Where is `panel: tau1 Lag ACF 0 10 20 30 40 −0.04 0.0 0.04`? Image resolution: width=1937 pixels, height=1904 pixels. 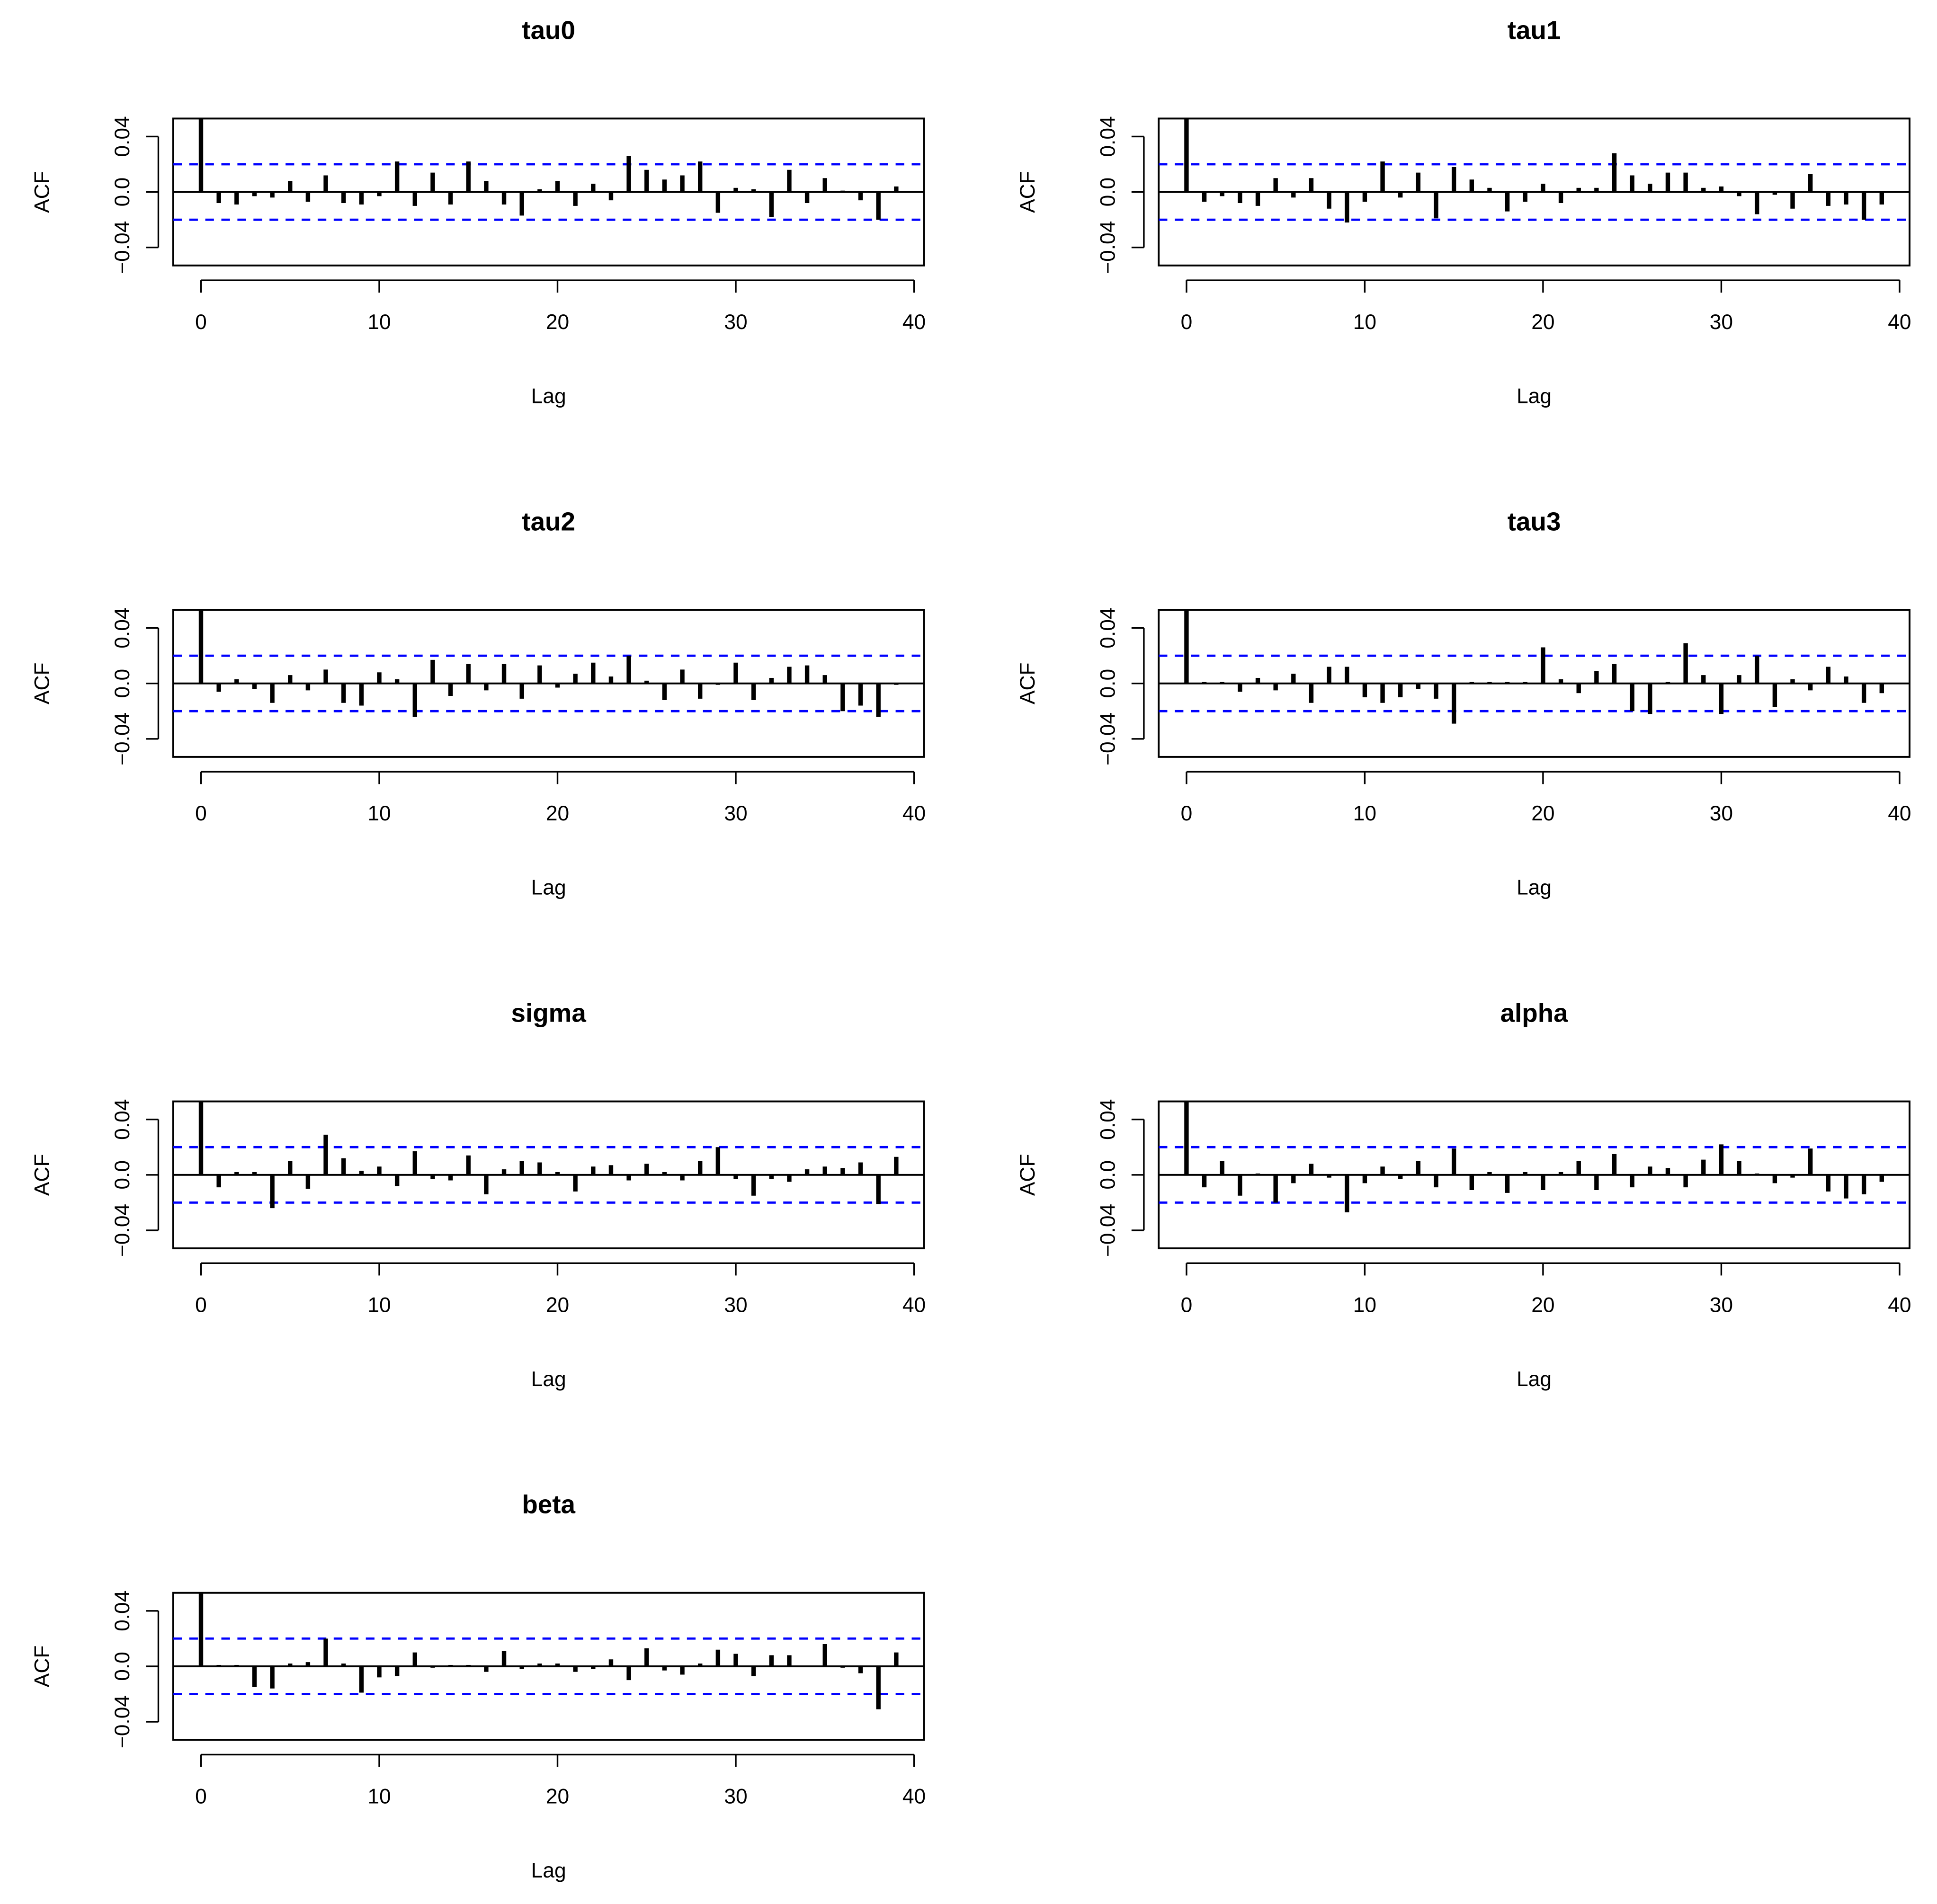
panel: tau1 Lag ACF 0 10 20 30 40 −0.04 0.0 0.04 is located at coordinates (1463, 211).